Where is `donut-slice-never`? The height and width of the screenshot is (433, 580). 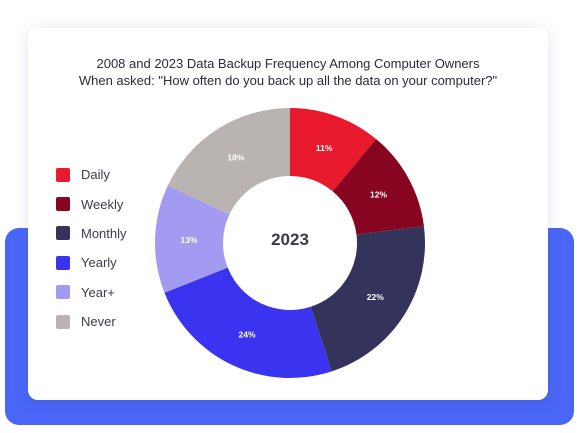 donut-slice-never is located at coordinates (228, 161).